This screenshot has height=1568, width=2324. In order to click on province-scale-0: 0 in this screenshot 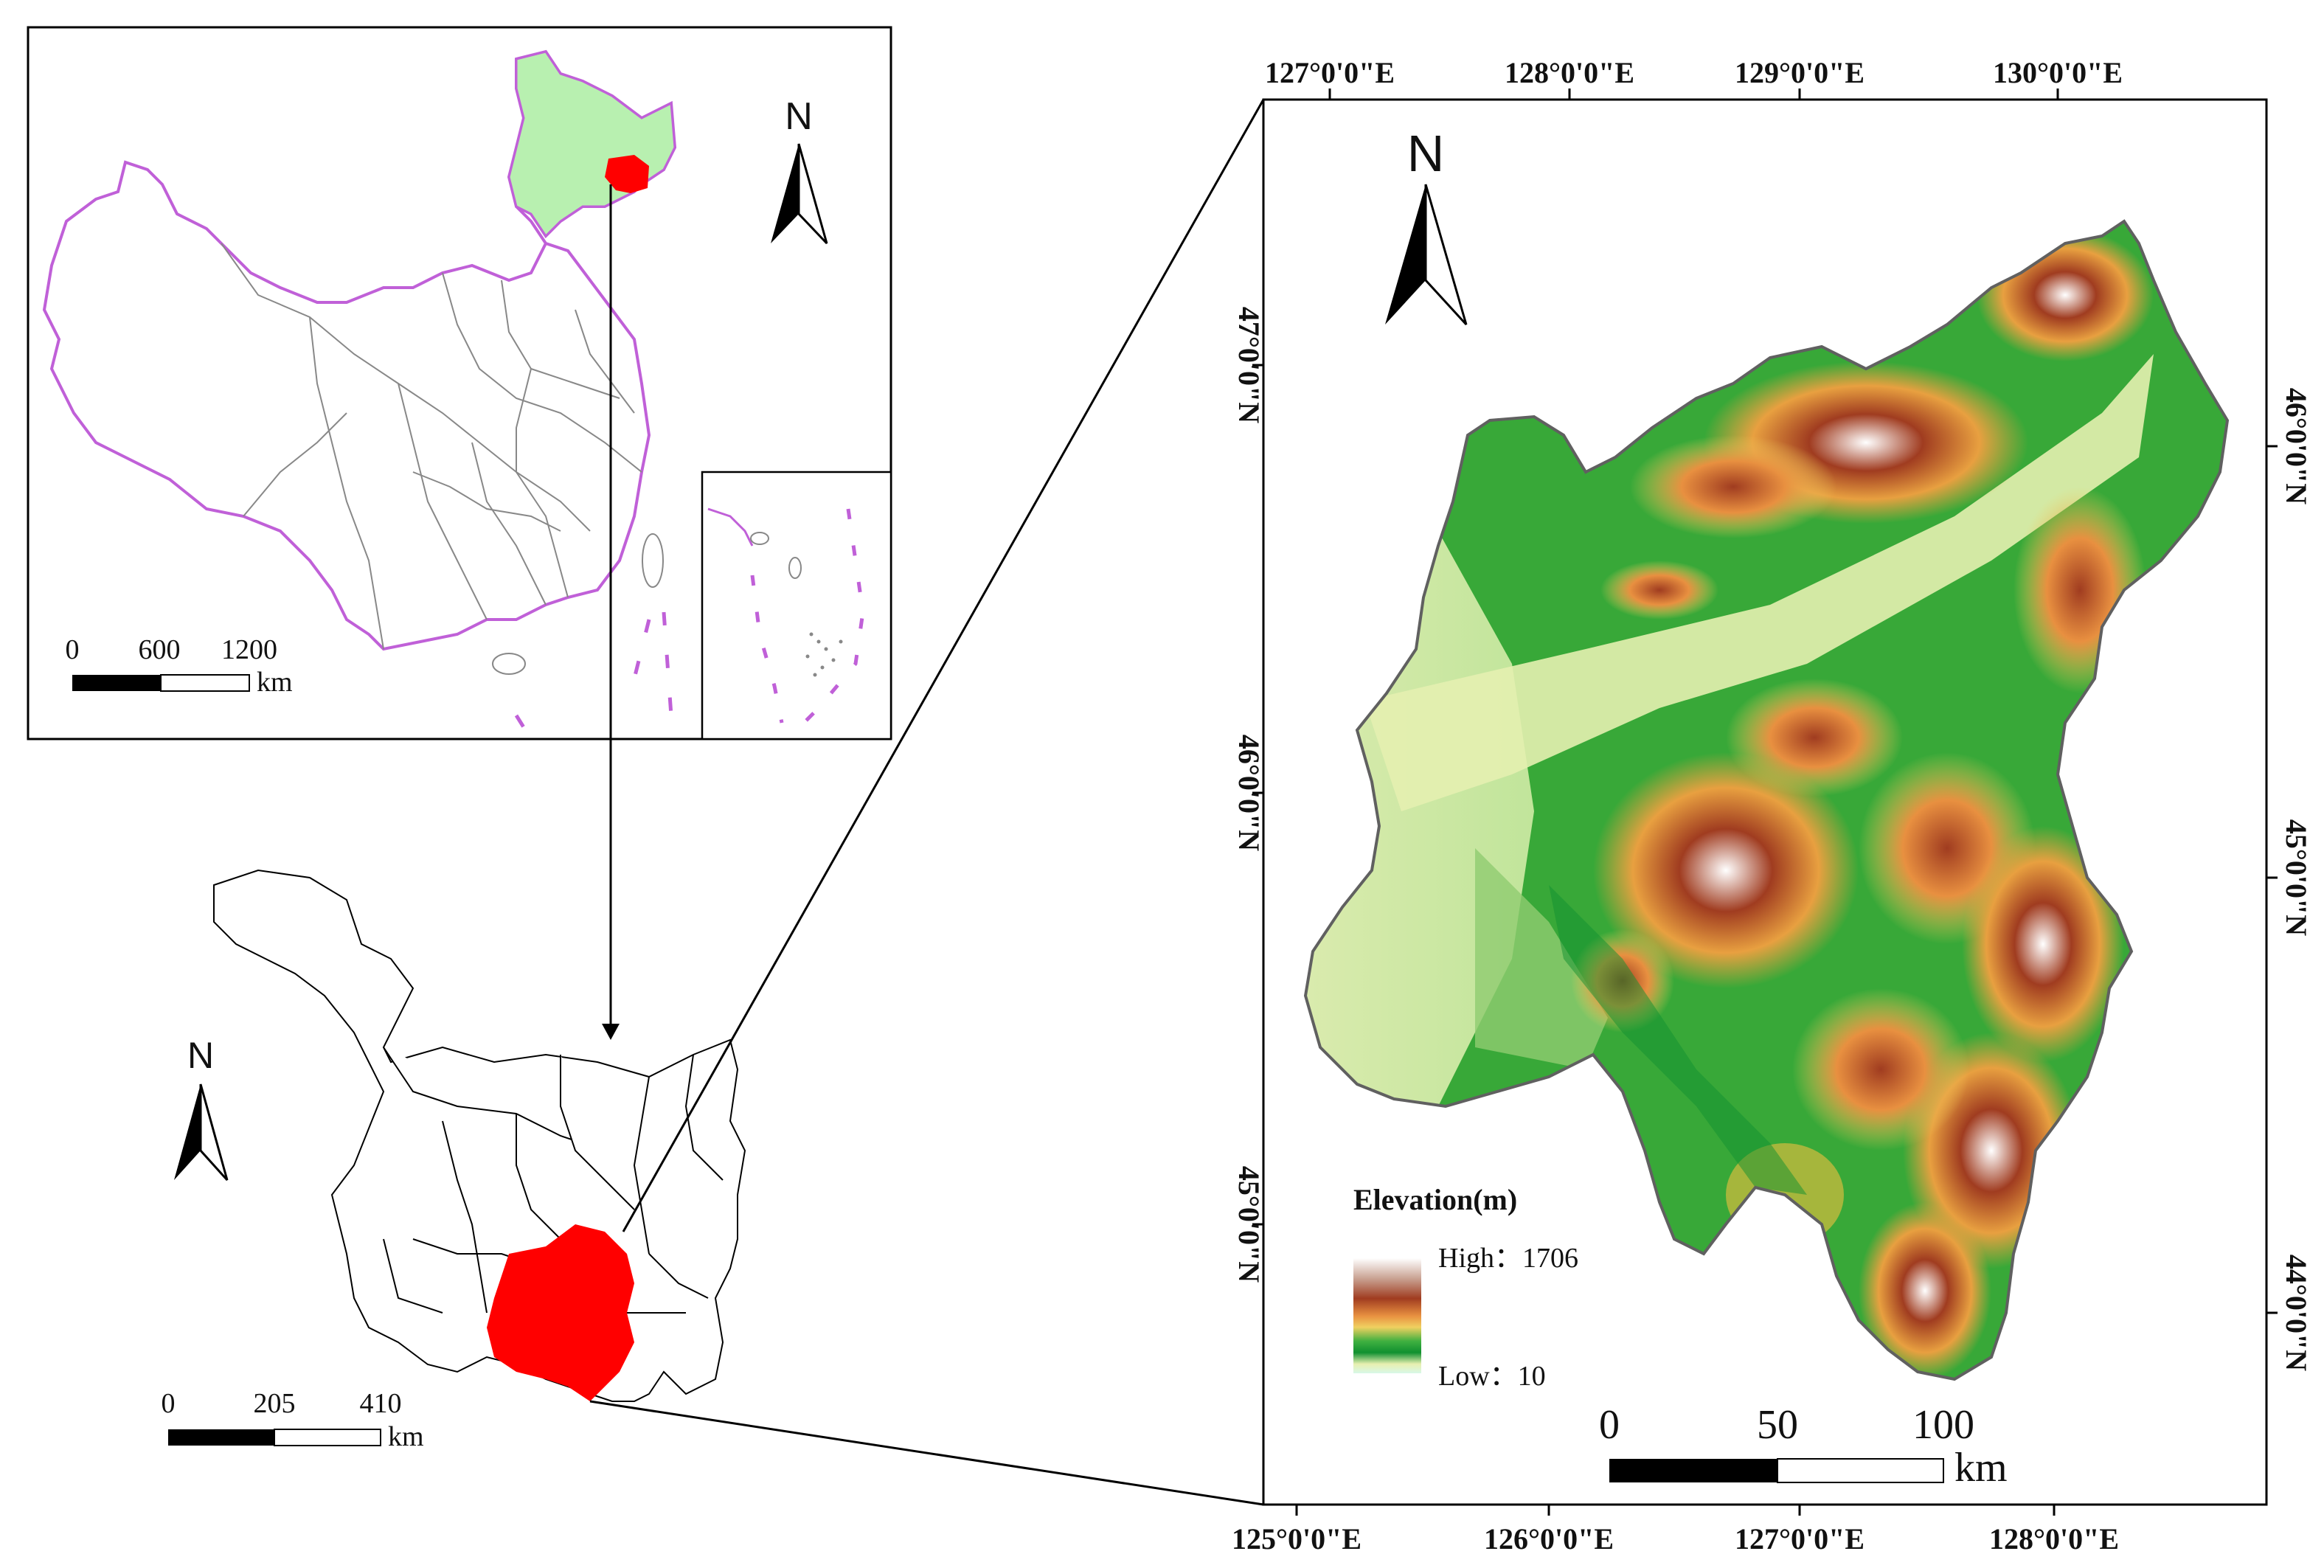, I will do `click(169, 1403)`.